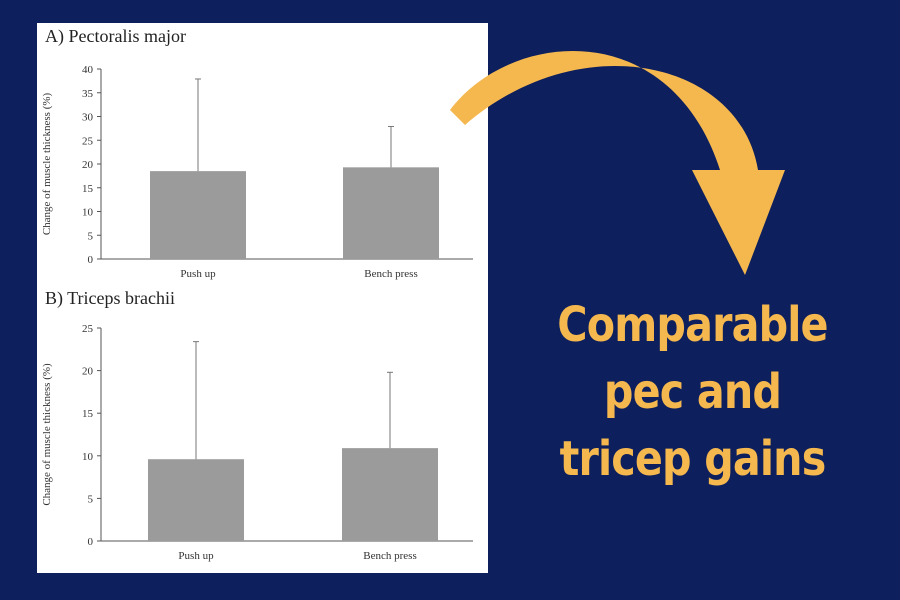 The height and width of the screenshot is (600, 900). Describe the element at coordinates (389, 556) in the screenshot. I see `chart-b-x-tick-label: Bench press` at that location.